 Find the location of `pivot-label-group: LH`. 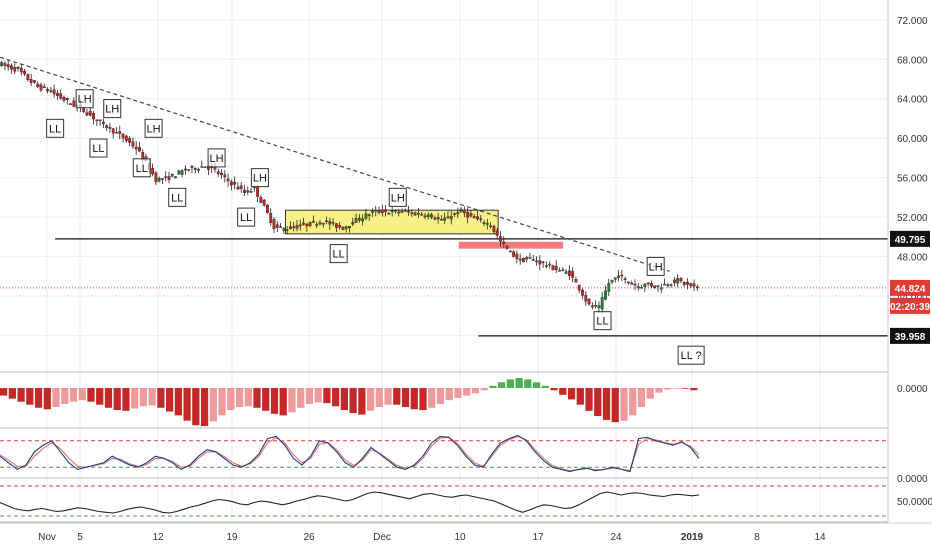

pivot-label-group: LH is located at coordinates (259, 178).